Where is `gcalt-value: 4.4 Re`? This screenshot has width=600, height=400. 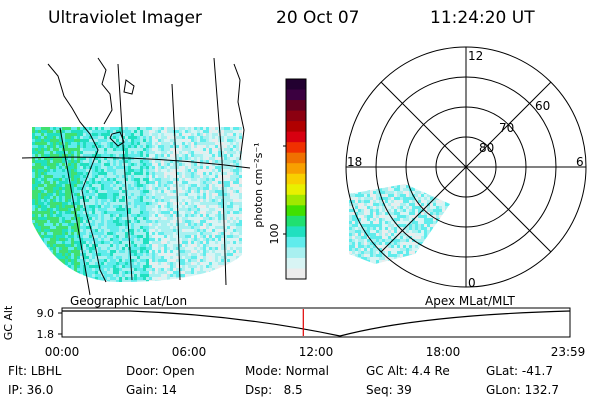 gcalt-value: 4.4 Re is located at coordinates (430, 371).